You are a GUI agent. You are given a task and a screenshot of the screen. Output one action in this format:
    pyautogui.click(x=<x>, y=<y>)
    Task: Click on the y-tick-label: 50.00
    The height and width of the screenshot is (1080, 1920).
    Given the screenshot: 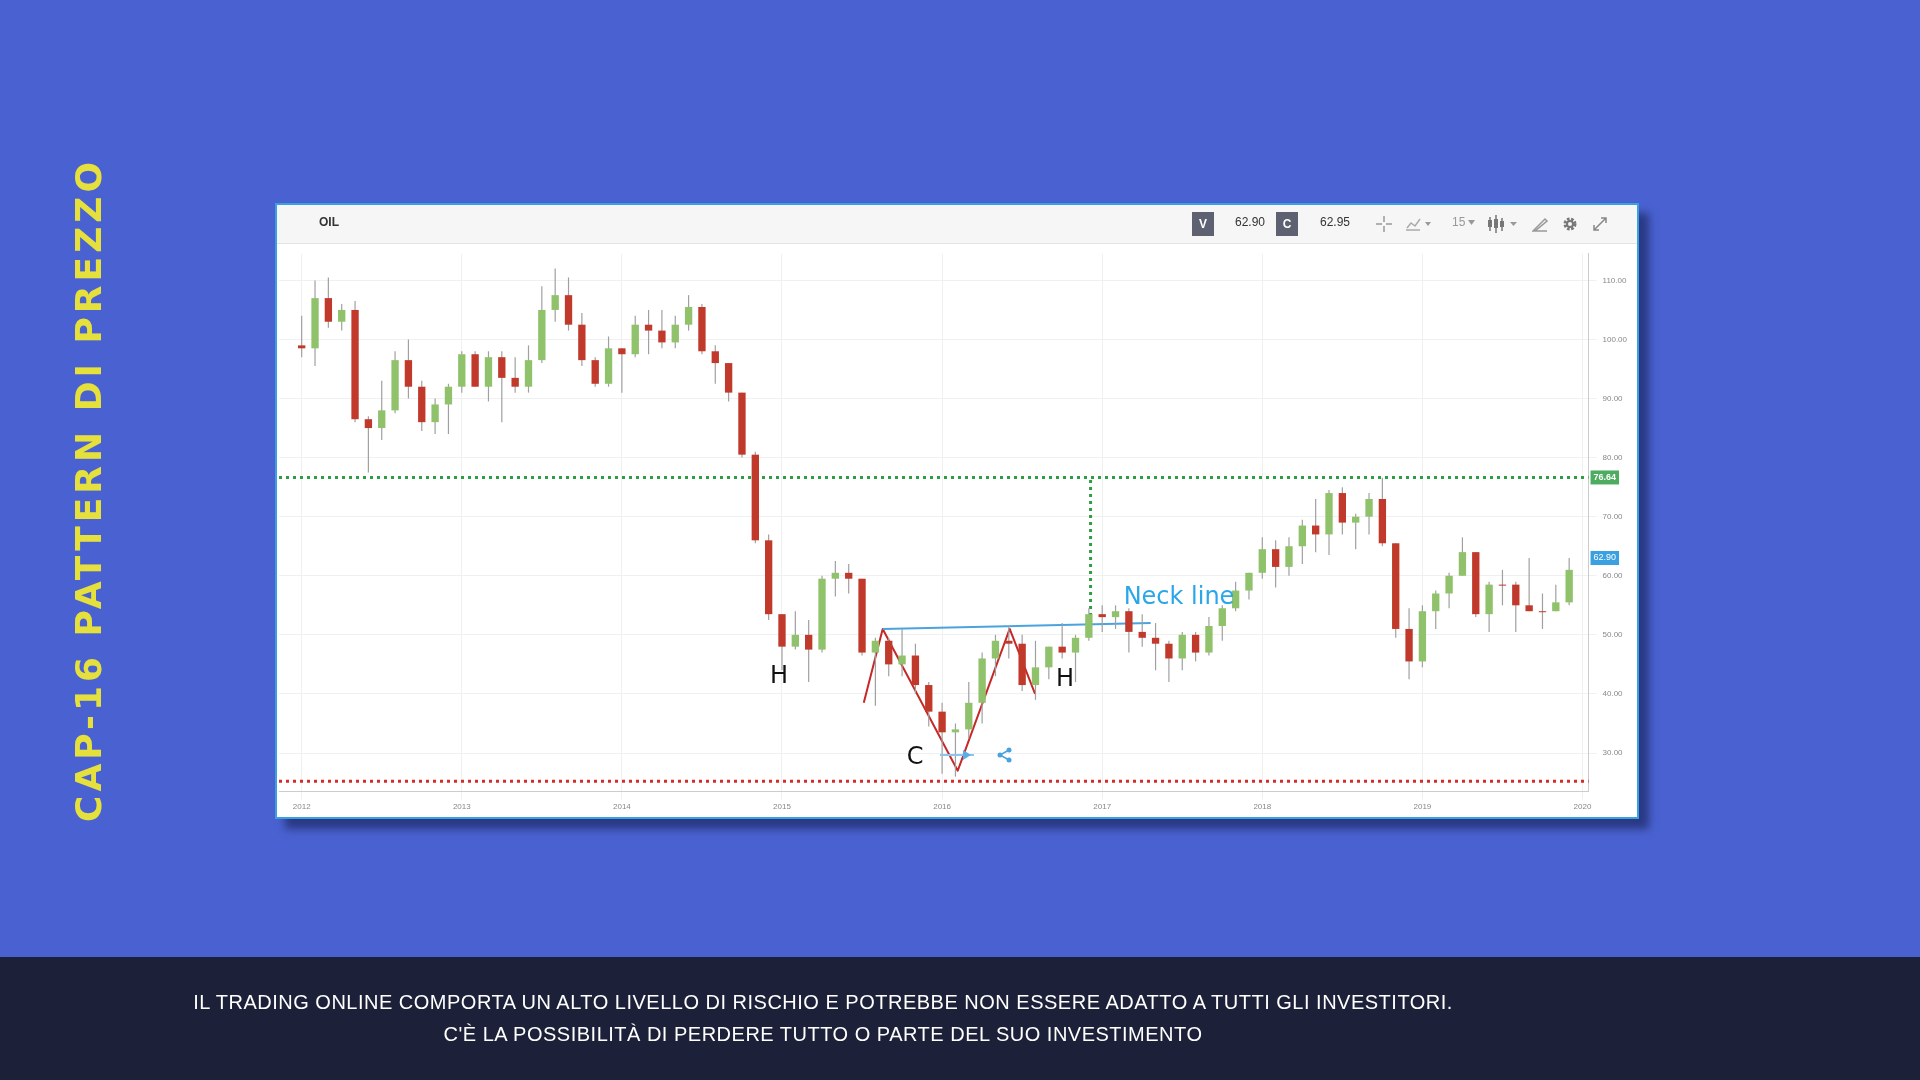 What is the action you would take?
    pyautogui.click(x=1613, y=635)
    